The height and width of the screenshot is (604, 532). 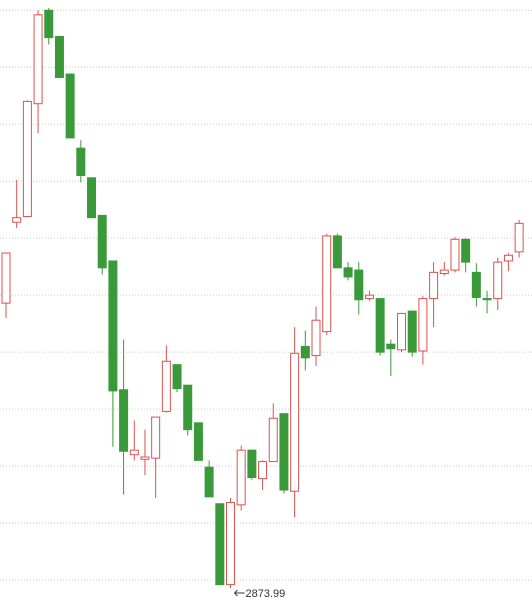 What do you see at coordinates (265, 594) in the screenshot?
I see `annotation: 2873.99` at bounding box center [265, 594].